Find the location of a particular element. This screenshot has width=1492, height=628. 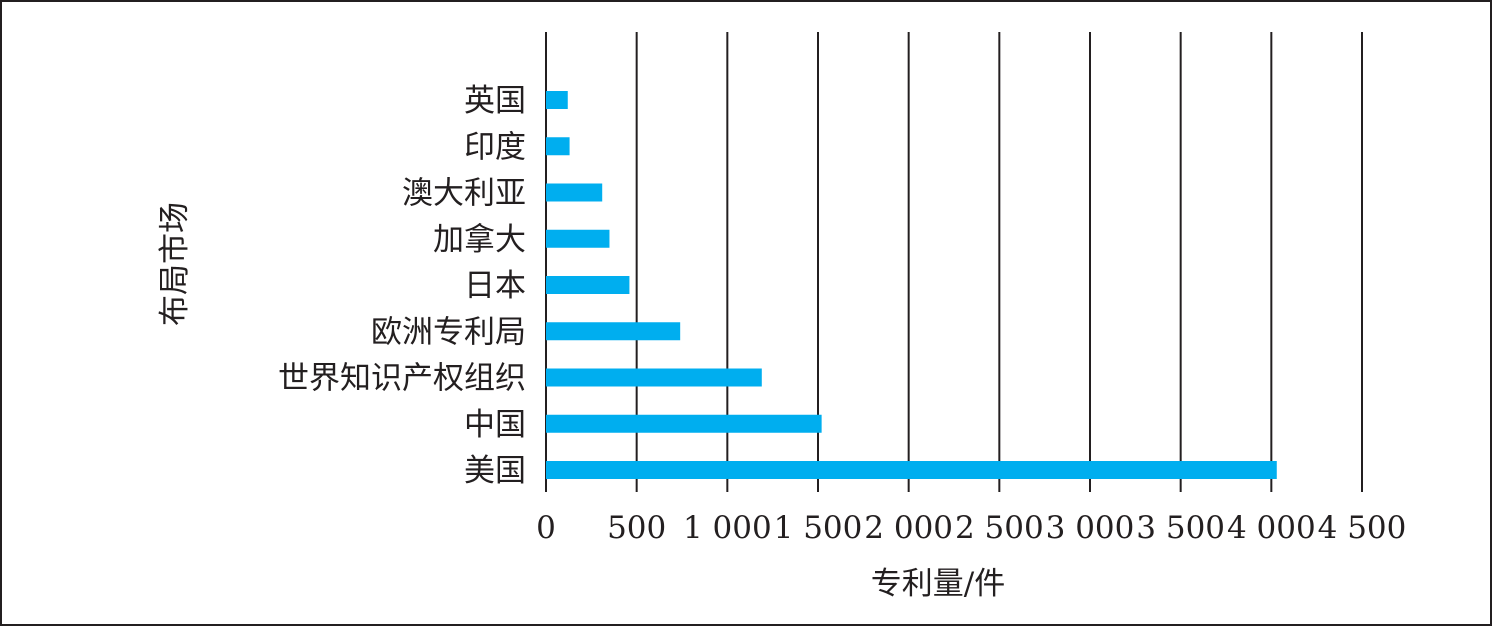

x-tick-label: 3 500 is located at coordinates (1180, 528).